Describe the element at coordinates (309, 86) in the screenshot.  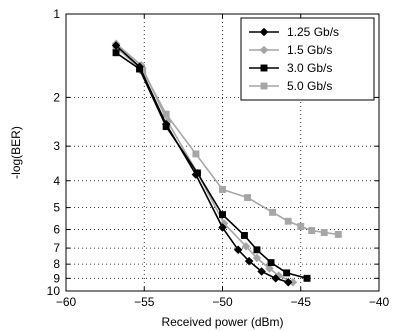
I see `legend-label: 5.0 Gb/s` at that location.